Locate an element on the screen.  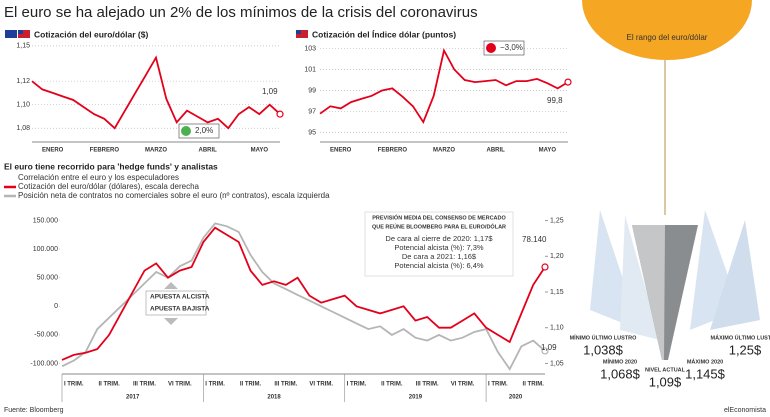
brand: elEconomista is located at coordinates (745, 410).